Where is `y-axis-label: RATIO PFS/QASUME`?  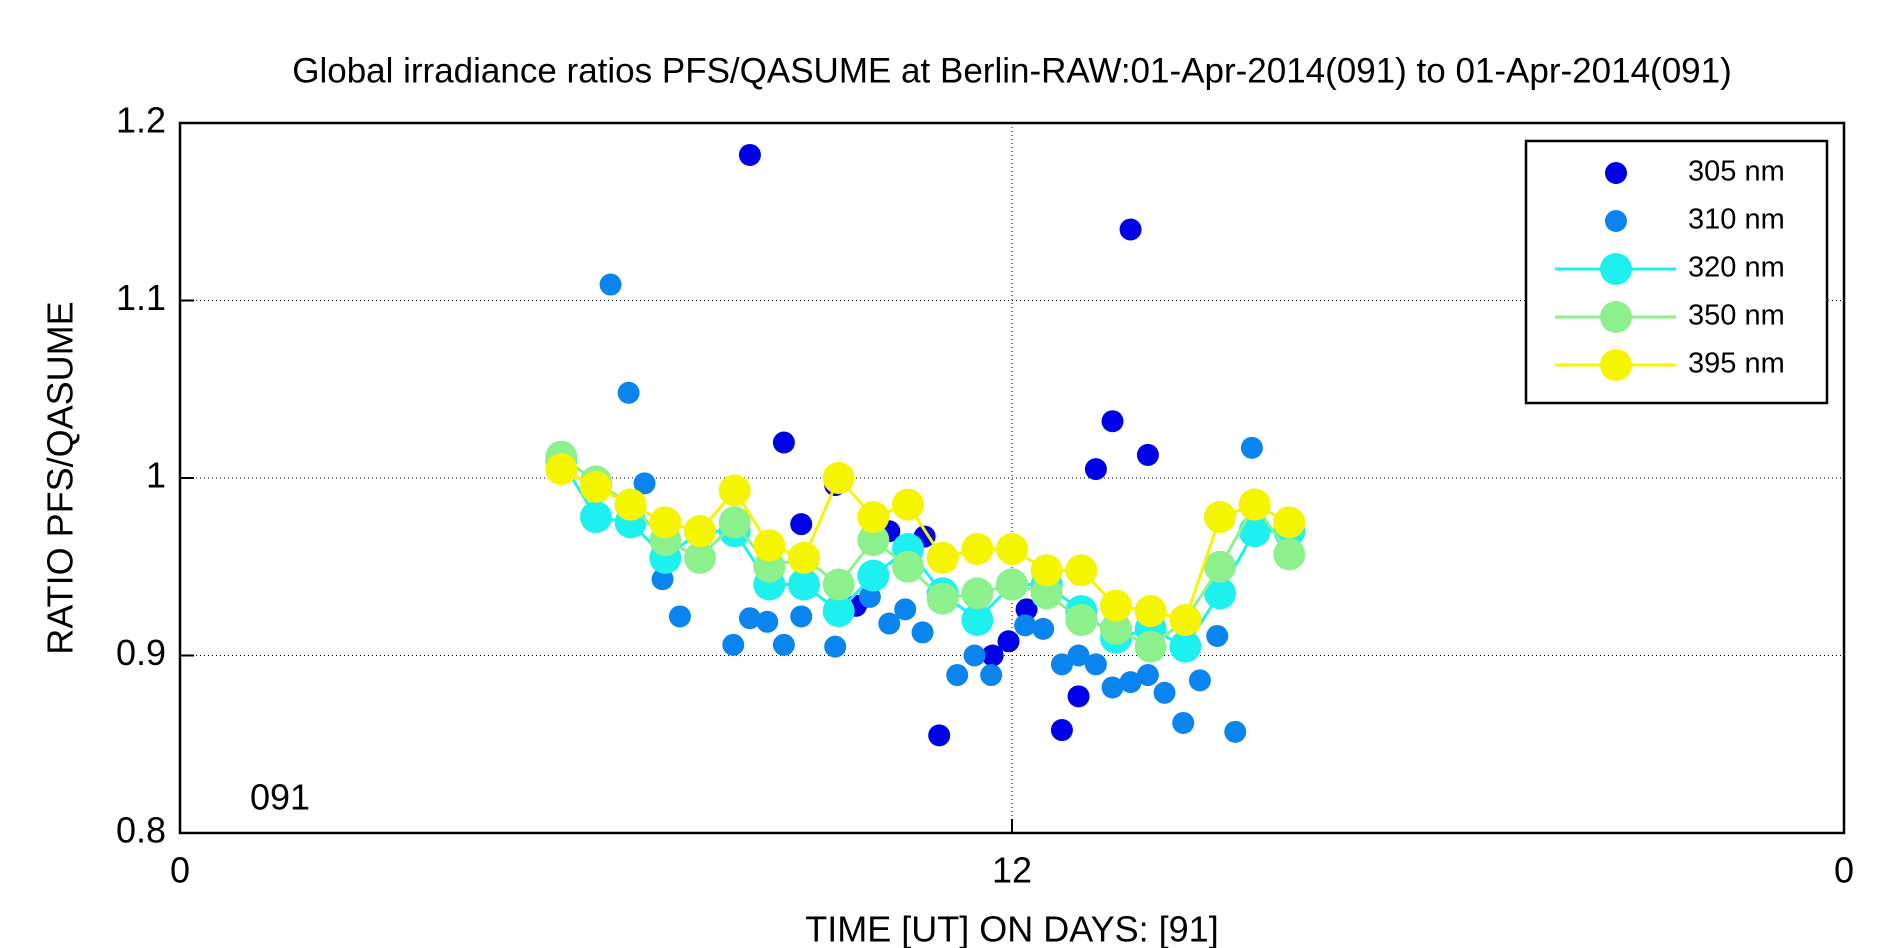
y-axis-label: RATIO PFS/QASUME is located at coordinates (60, 477).